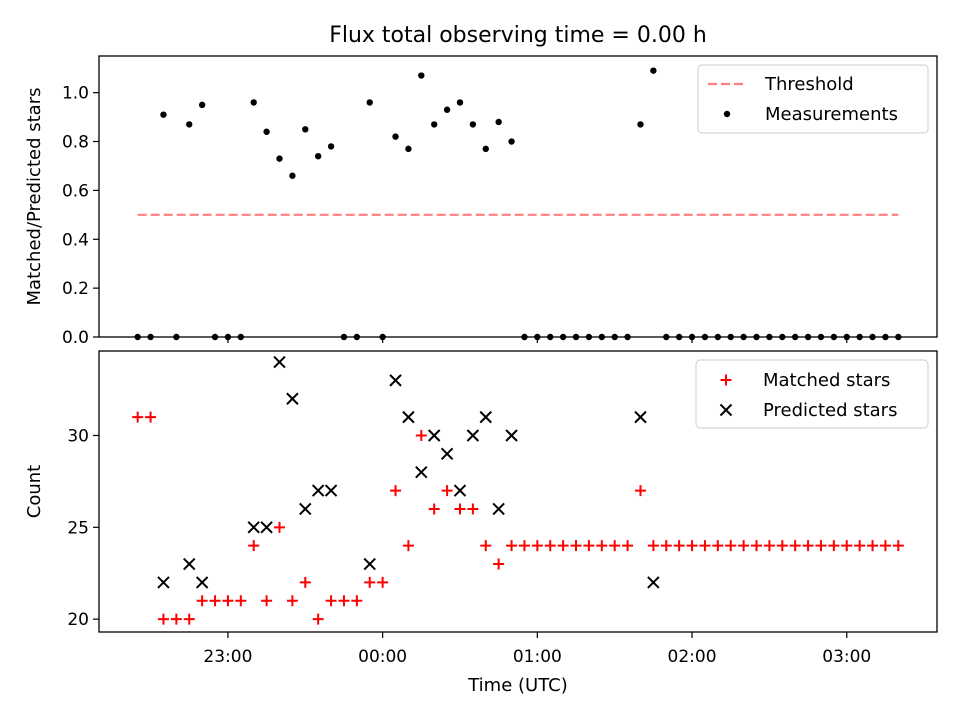  What do you see at coordinates (34, 197) in the screenshot?
I see `ratio-y-axis-label: Matched/Predicted stars` at bounding box center [34, 197].